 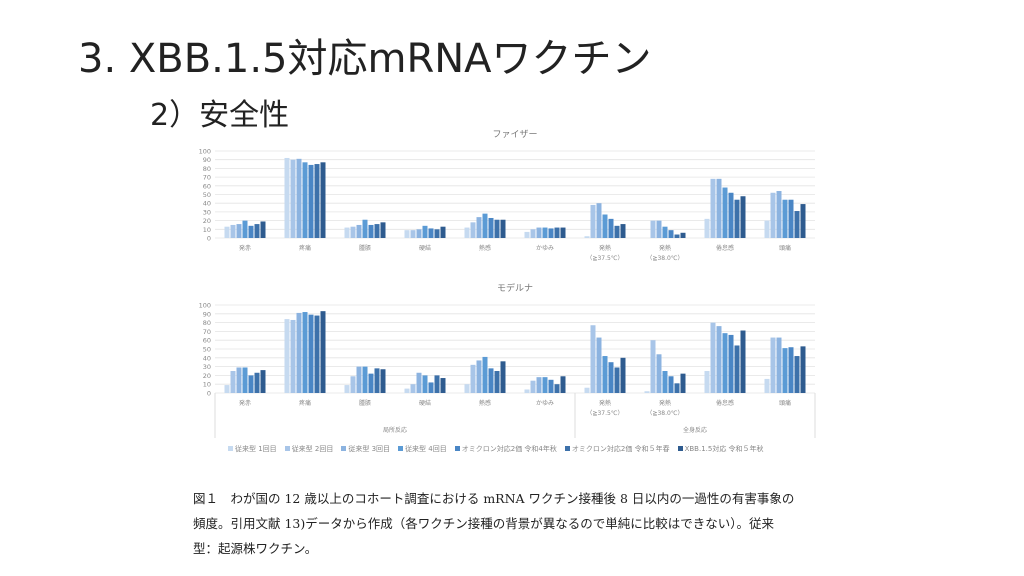 I want to click on x-tick-label: 硬結, so click(x=425, y=248).